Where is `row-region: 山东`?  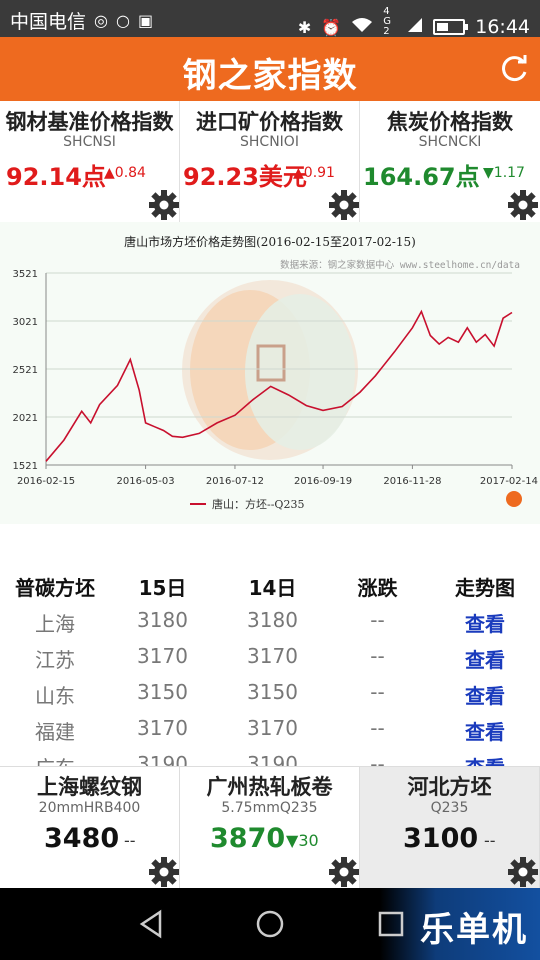 row-region: 山东 is located at coordinates (55, 696).